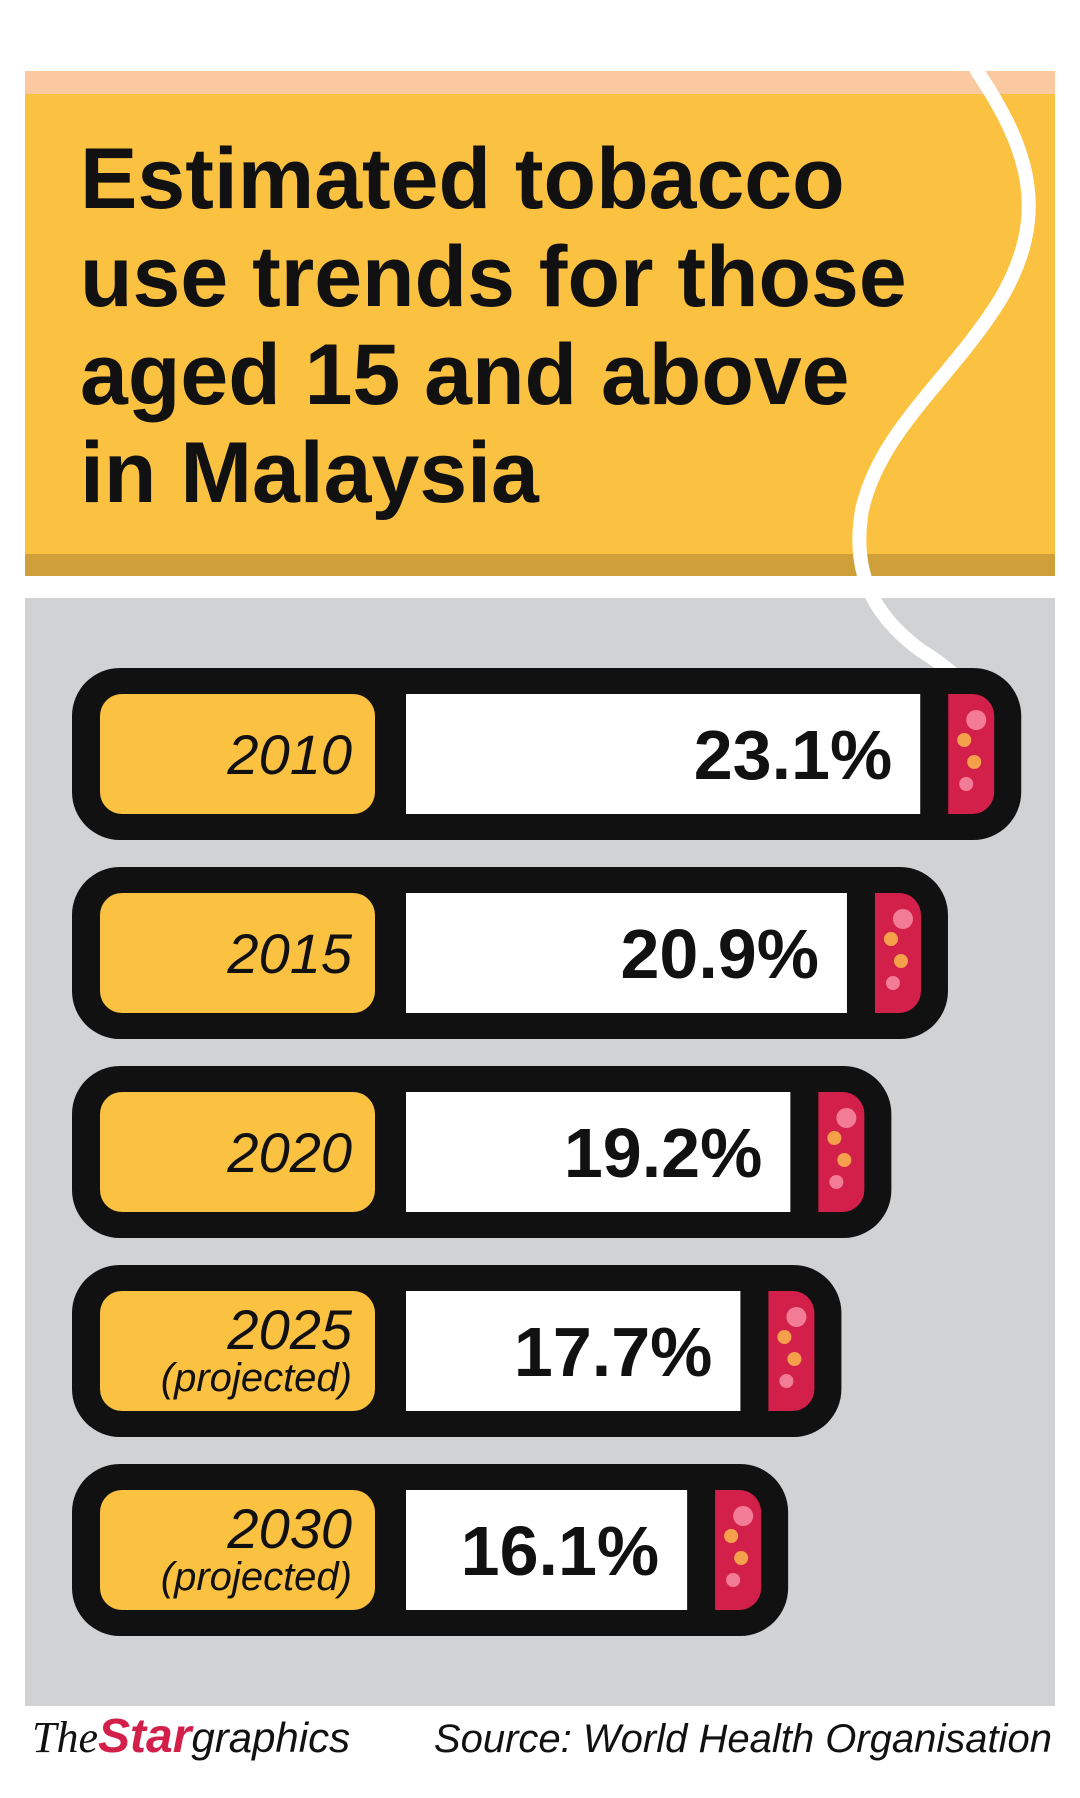  What do you see at coordinates (289, 754) in the screenshot?
I see `category-label: 2010` at bounding box center [289, 754].